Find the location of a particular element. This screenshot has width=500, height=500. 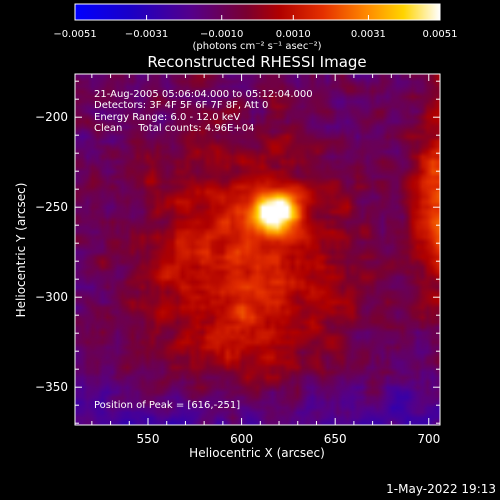

colorbar-ticks: −0.0051 −0.0031 −0.0010 0.0010 0.0031 0.0051 is located at coordinates (255, 27).